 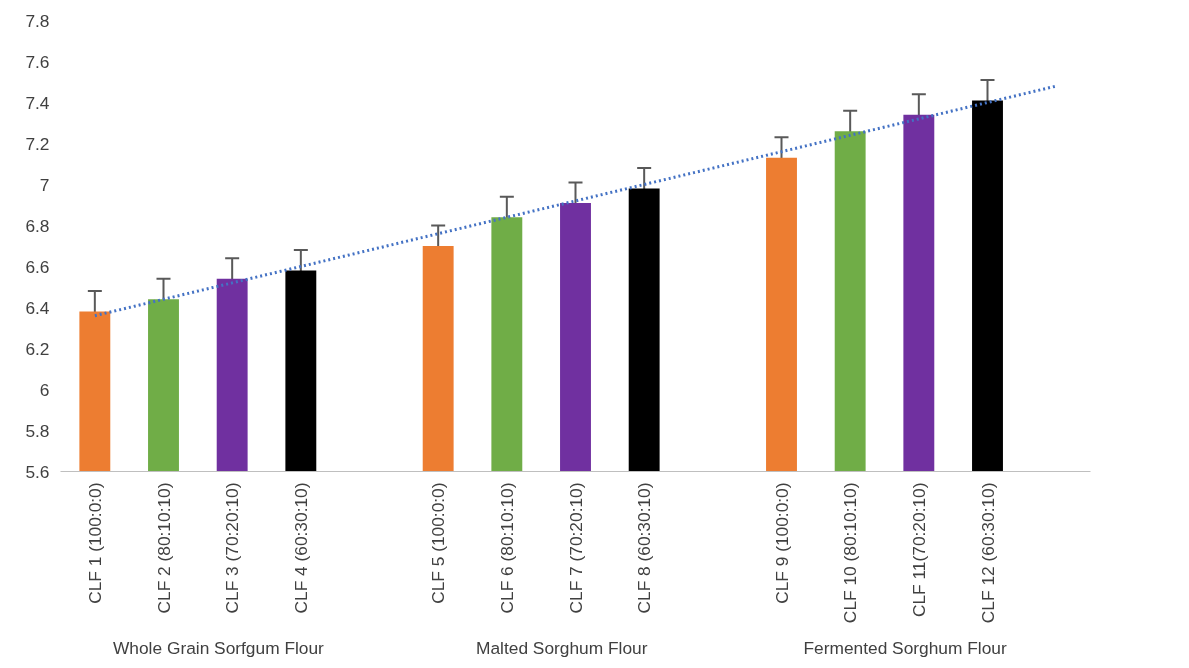 What do you see at coordinates (850, 553) in the screenshot?
I see `x-tick-label: CLF 10 (80:10:10)` at bounding box center [850, 553].